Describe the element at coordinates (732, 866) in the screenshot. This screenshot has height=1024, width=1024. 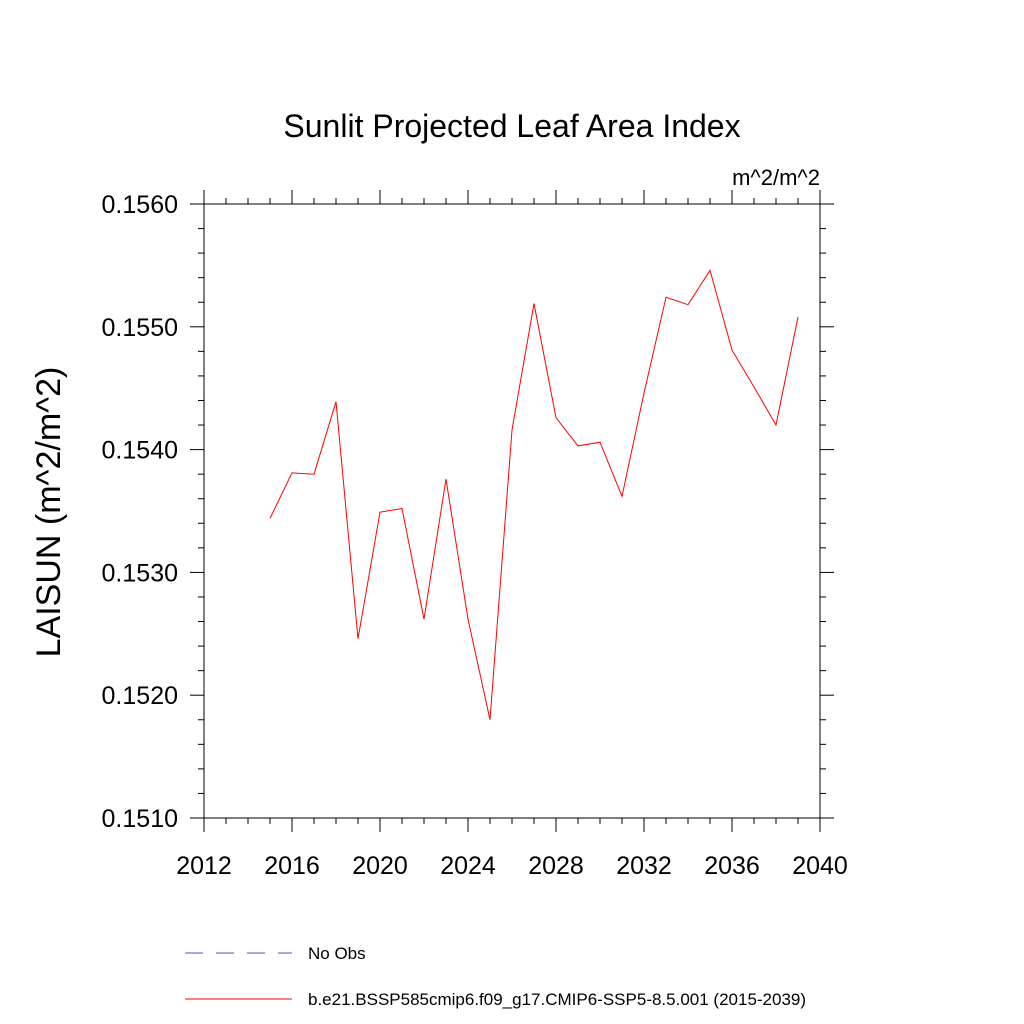
I see `x-tick-label: 2036` at that location.